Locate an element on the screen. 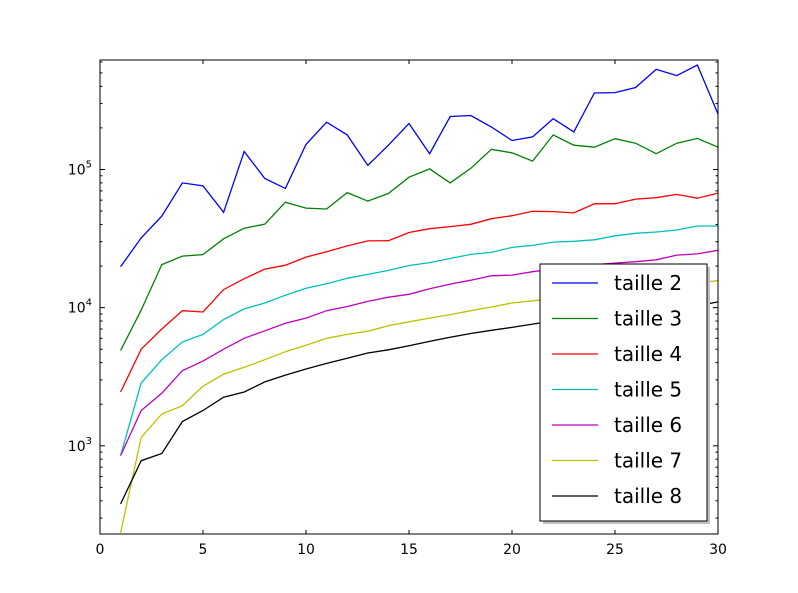  legend-label: taille 6 is located at coordinates (648, 425).